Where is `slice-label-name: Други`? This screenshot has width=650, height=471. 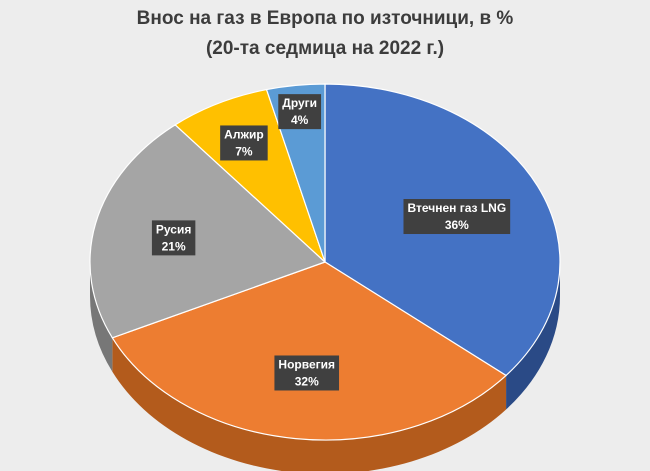 slice-label-name: Други is located at coordinates (299, 103).